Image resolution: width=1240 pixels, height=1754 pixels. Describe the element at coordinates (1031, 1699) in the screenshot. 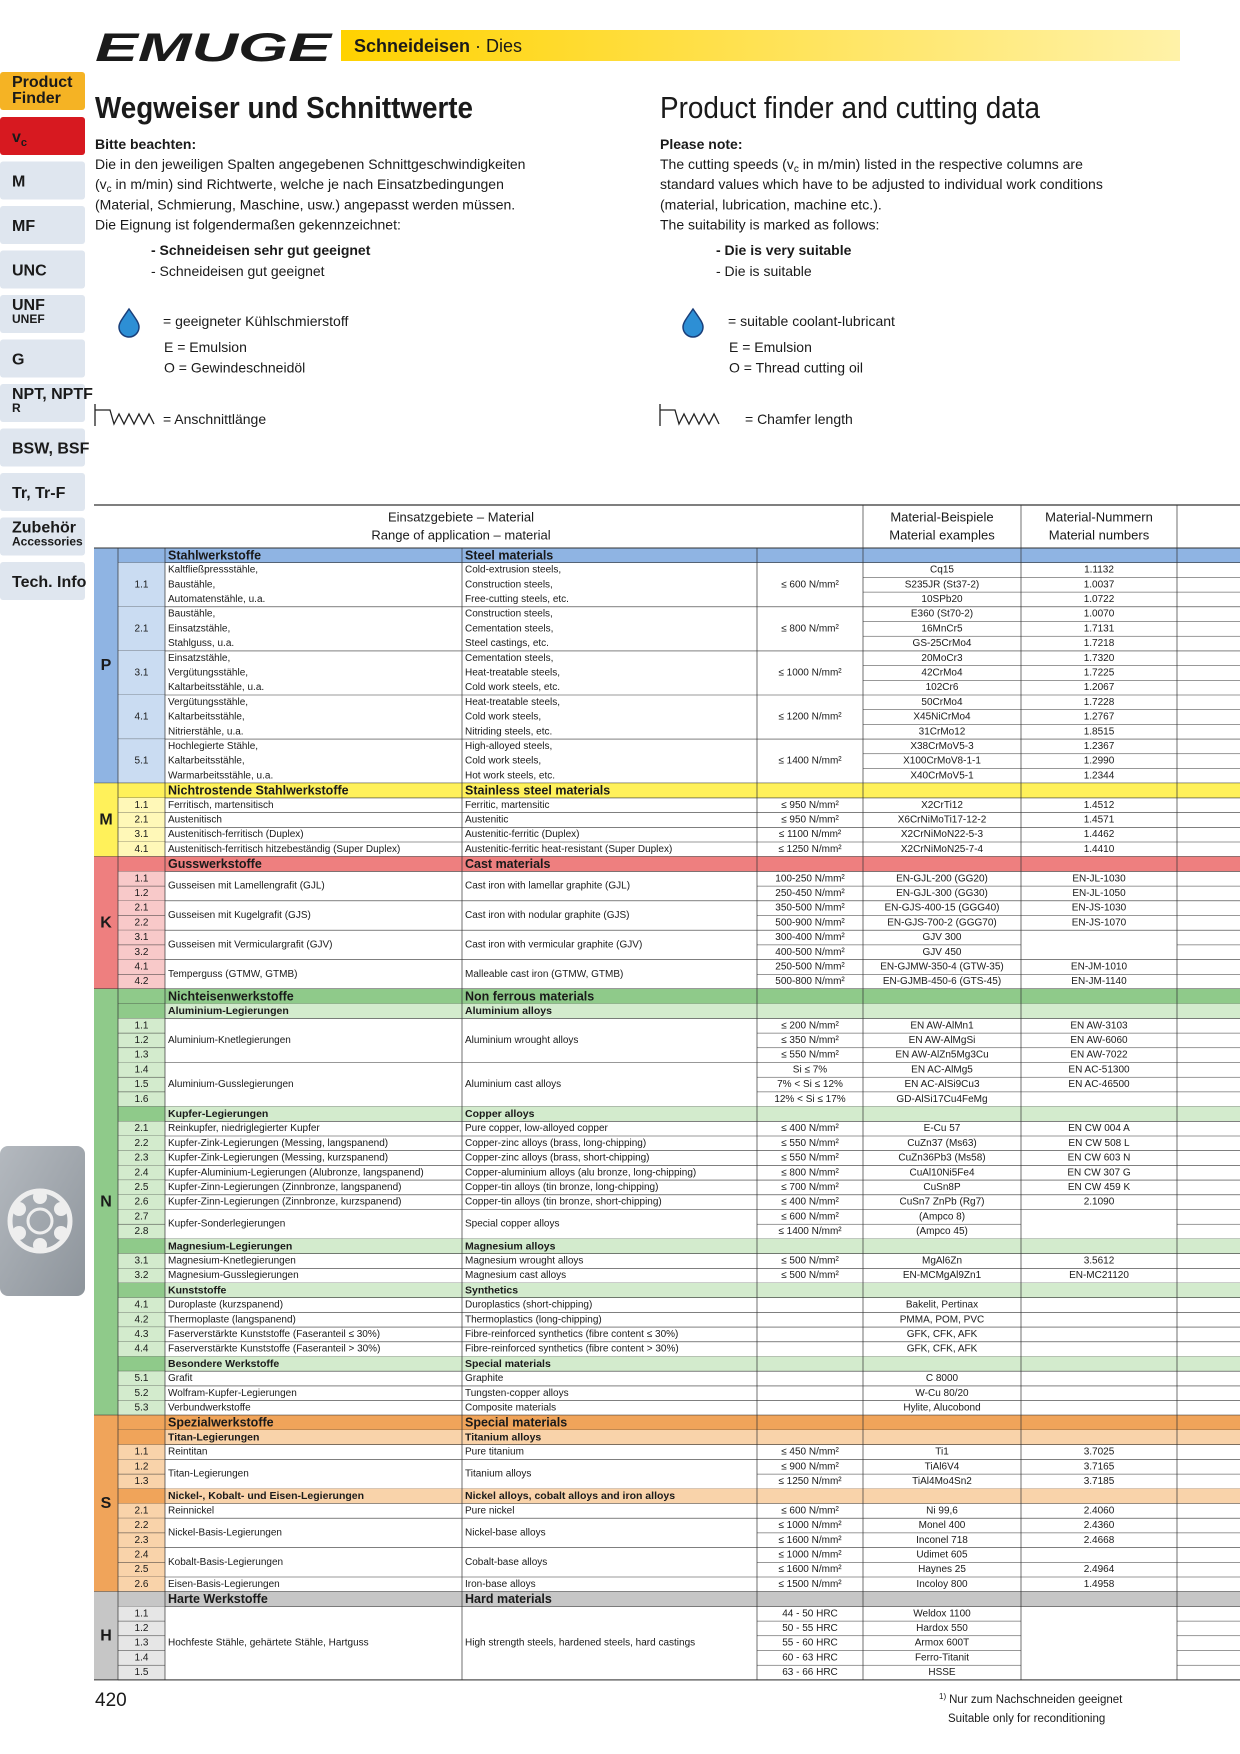

I see `footnote: 1) Nur zum Nachschneiden geeignet` at that location.